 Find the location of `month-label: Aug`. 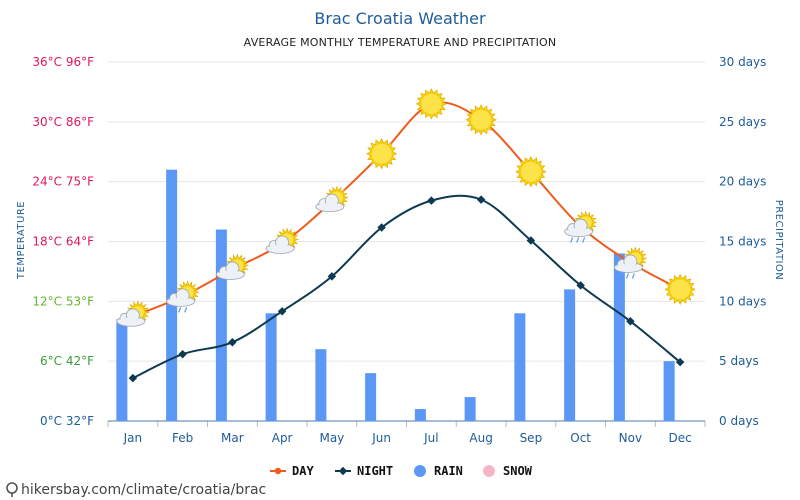

month-label: Aug is located at coordinates (480, 438).